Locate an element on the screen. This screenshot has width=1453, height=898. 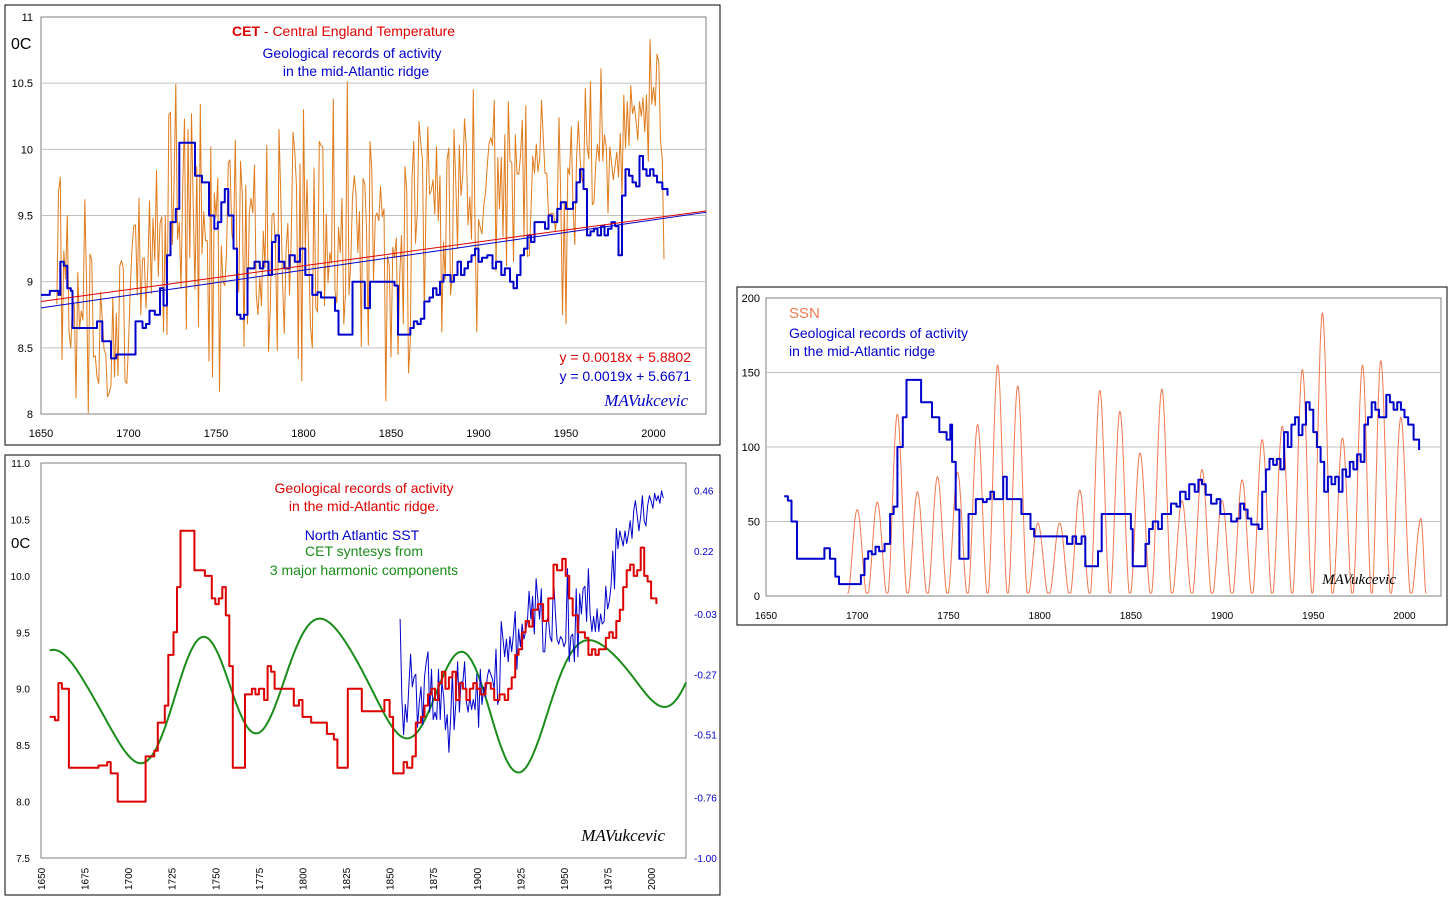
sst-y2-tick-label: -1.00 is located at coordinates (705, 859).